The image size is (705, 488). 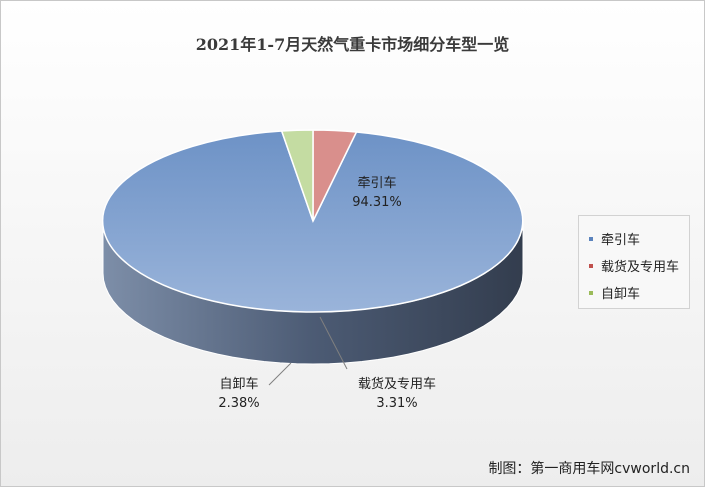 What do you see at coordinates (238, 384) in the screenshot?
I see `slice-category-label: 自卸车` at bounding box center [238, 384].